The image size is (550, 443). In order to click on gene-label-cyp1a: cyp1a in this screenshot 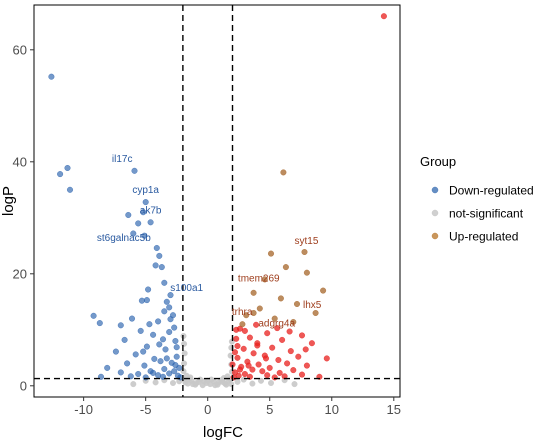, I will do `click(145, 190)`.